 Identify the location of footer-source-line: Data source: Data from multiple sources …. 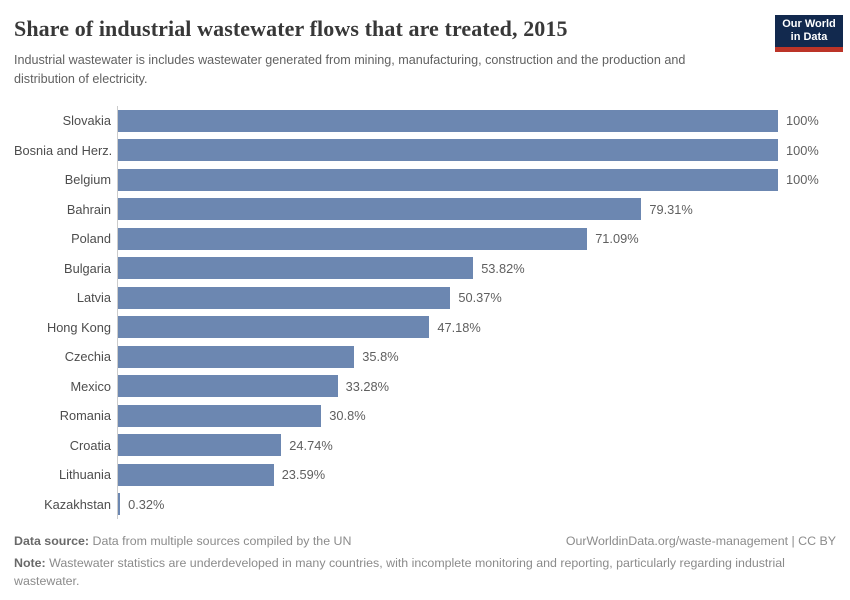
(425, 541).